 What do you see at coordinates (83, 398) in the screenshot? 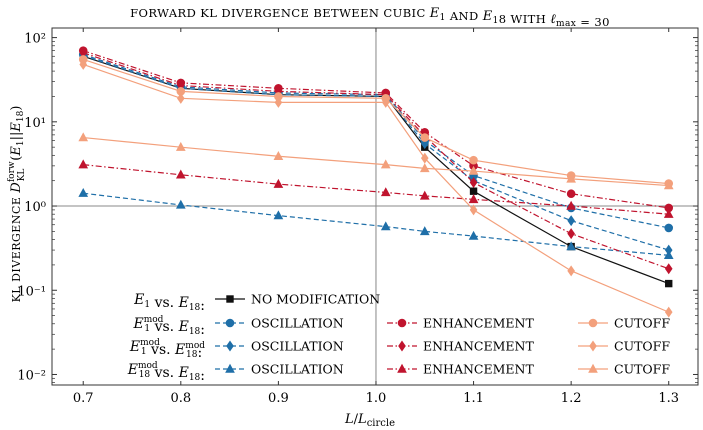
I see `x-tick-label: 0.7` at bounding box center [83, 398].